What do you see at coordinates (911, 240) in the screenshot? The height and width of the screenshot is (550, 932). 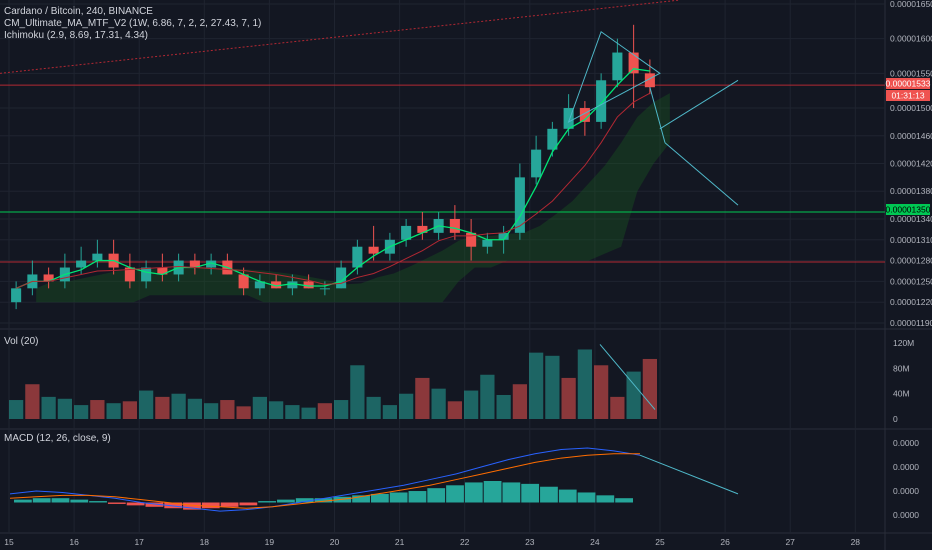 I see `y-tick-label: 0.00001310` at bounding box center [911, 240].